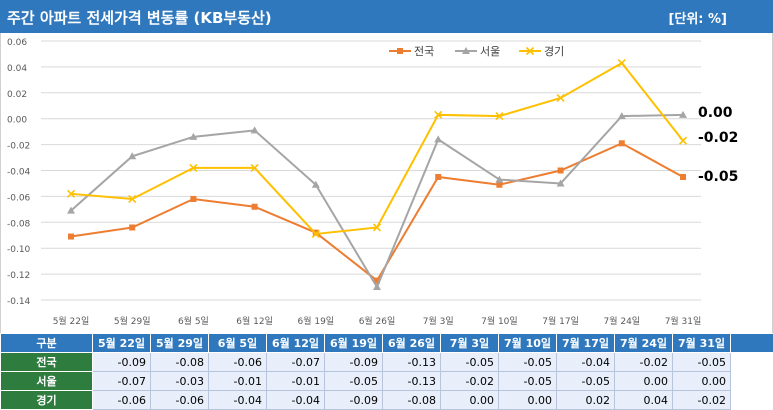 The width and height of the screenshot is (773, 410). Describe the element at coordinates (560, 321) in the screenshot. I see `x-tick-label: 7월 17일` at that location.